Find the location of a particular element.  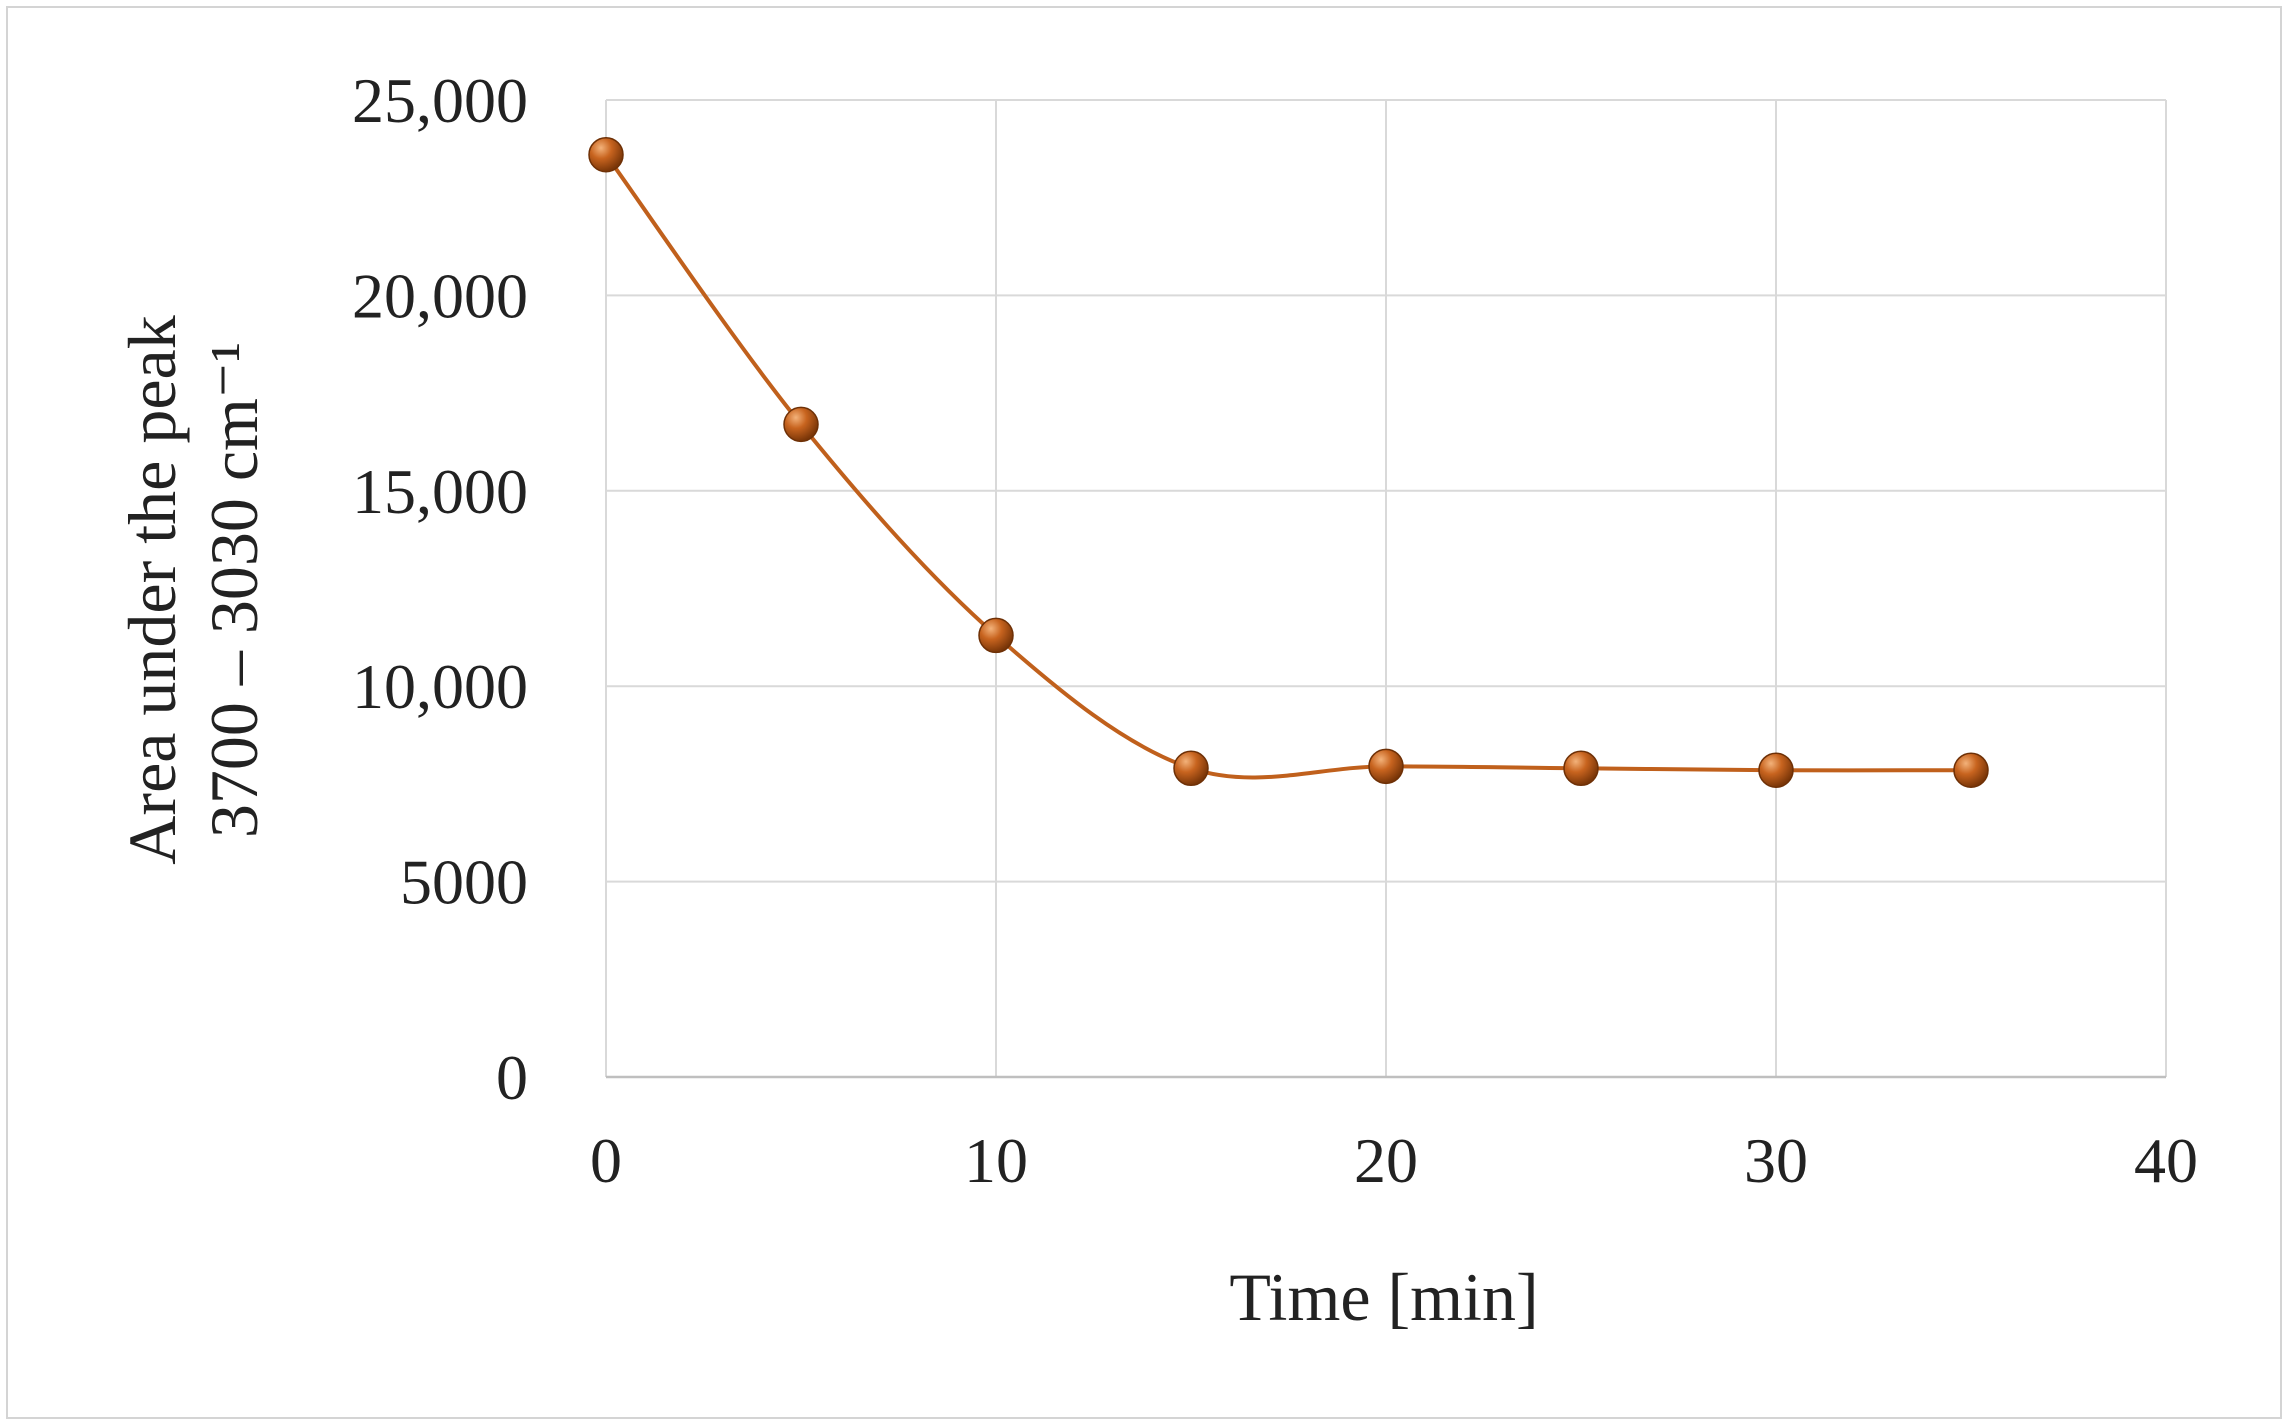

x-tick-label: 0 is located at coordinates (606, 1160).